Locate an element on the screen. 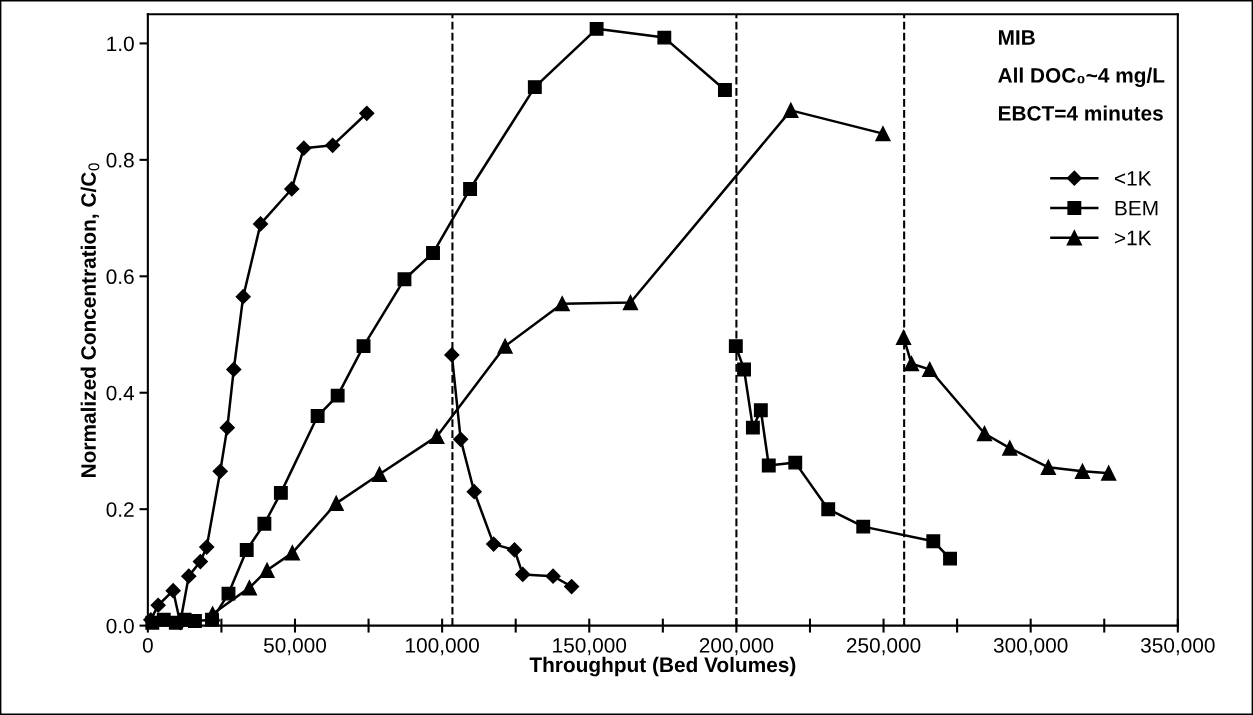 Image resolution: width=1253 pixels, height=715 pixels. x-tick-label: 200,000 is located at coordinates (736, 646).